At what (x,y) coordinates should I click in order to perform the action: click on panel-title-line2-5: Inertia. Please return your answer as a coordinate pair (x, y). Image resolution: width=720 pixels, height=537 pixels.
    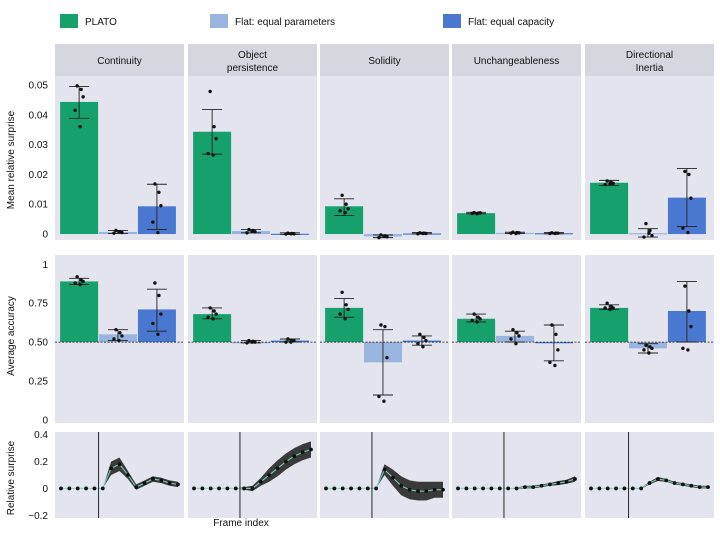
    Looking at the image, I should click on (650, 68).